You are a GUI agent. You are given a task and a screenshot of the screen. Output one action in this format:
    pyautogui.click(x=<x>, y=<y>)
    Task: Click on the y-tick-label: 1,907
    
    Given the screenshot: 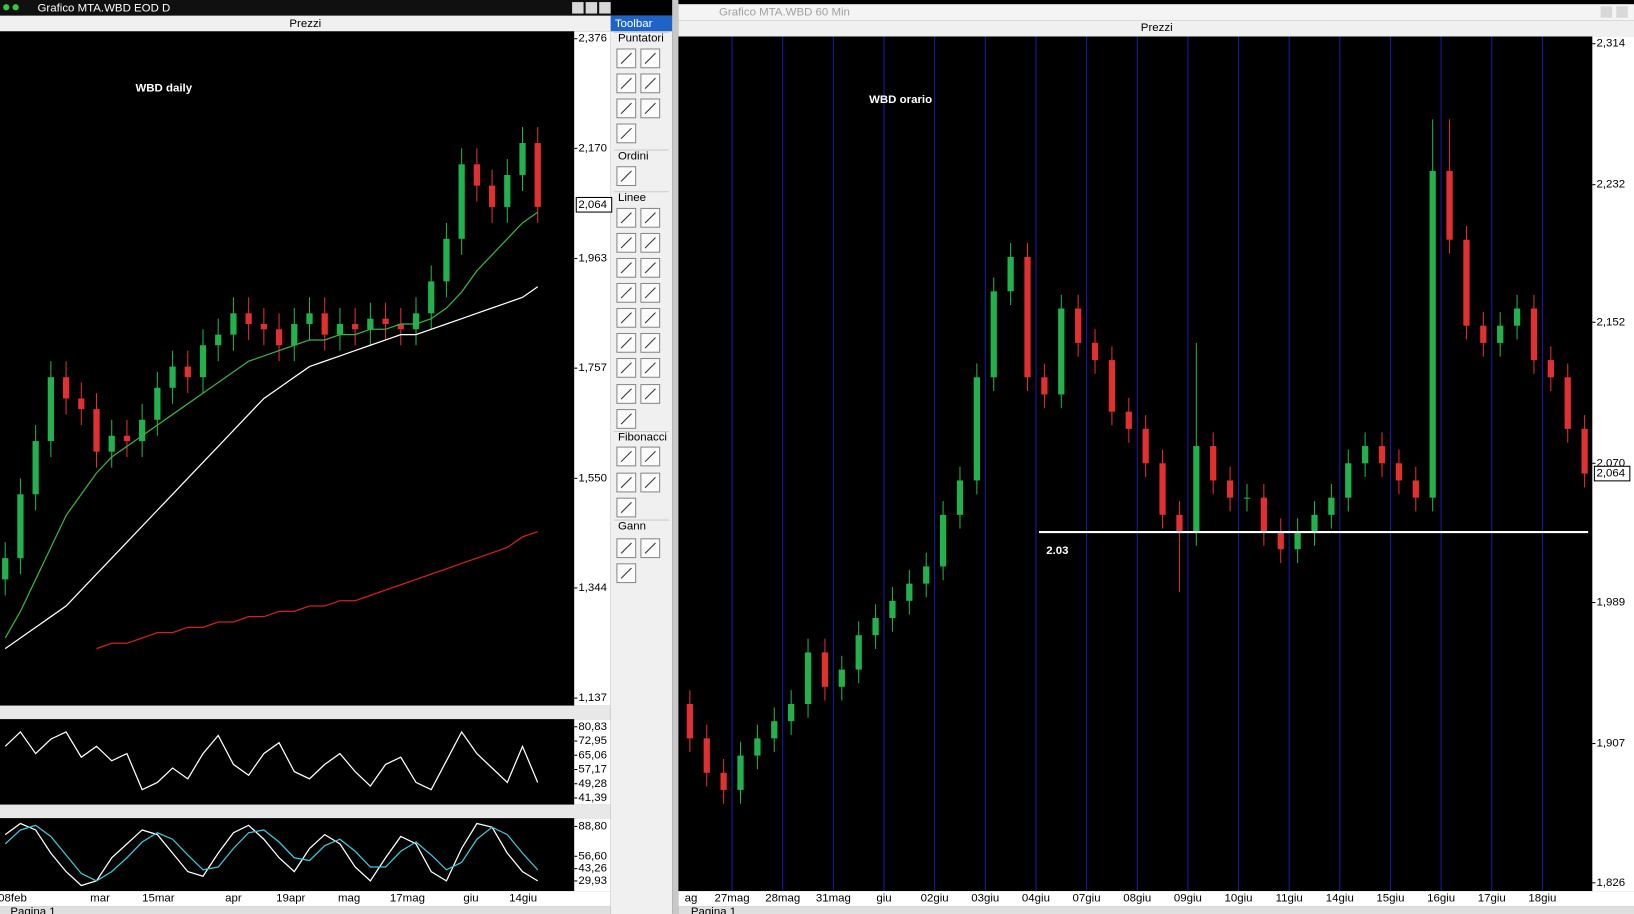 What is the action you would take?
    pyautogui.click(x=1610, y=744)
    